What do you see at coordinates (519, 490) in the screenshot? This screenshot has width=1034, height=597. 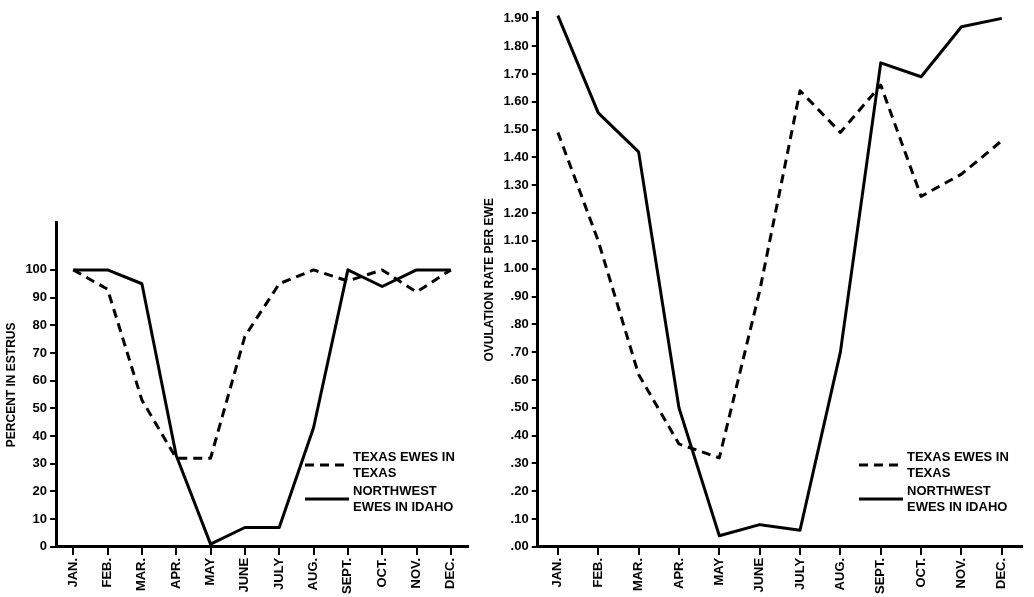 I see `y-tick-label: .20` at bounding box center [519, 490].